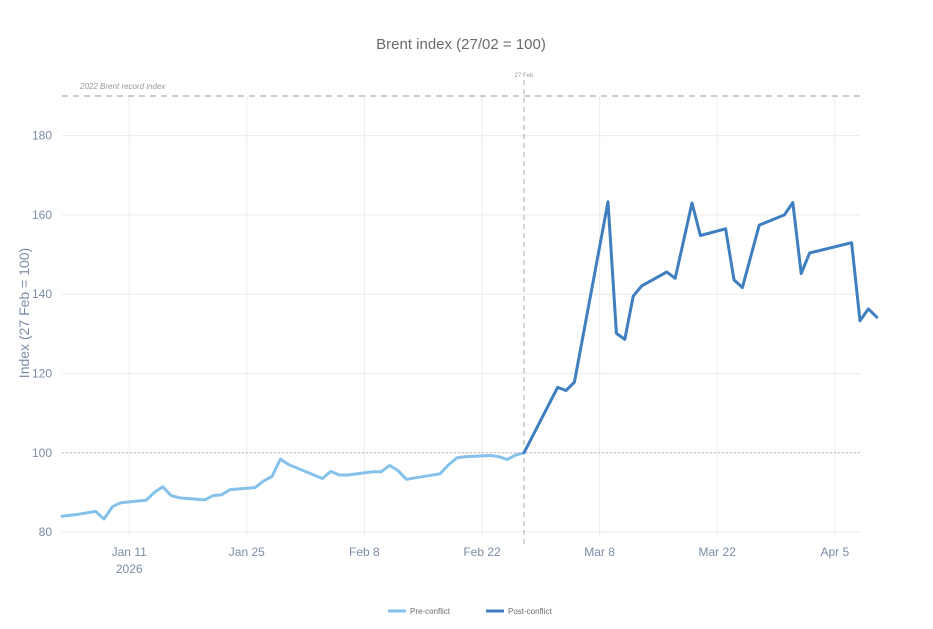 The width and height of the screenshot is (933, 629). I want to click on y-tick-label: 160, so click(42, 215).